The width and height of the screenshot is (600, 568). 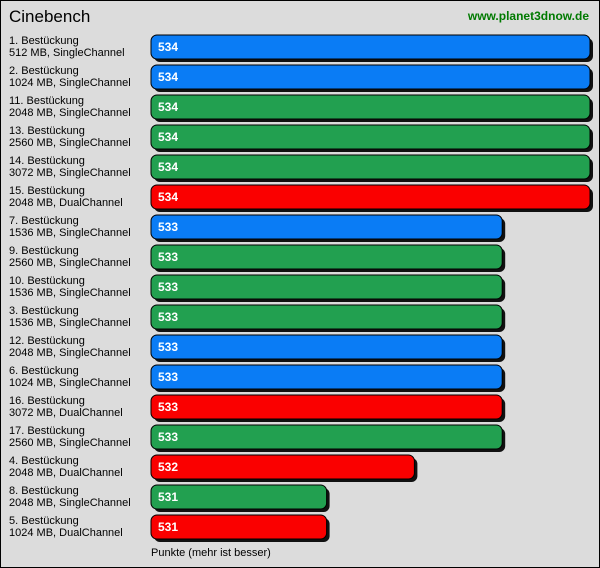 I want to click on bar-label-line1: 5. Bestückung, so click(x=44, y=521).